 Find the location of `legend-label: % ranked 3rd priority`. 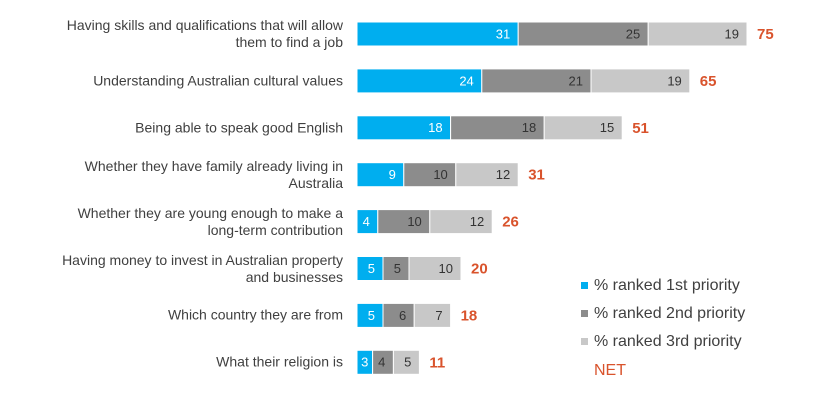

legend-label: % ranked 3rd priority is located at coordinates (668, 341).